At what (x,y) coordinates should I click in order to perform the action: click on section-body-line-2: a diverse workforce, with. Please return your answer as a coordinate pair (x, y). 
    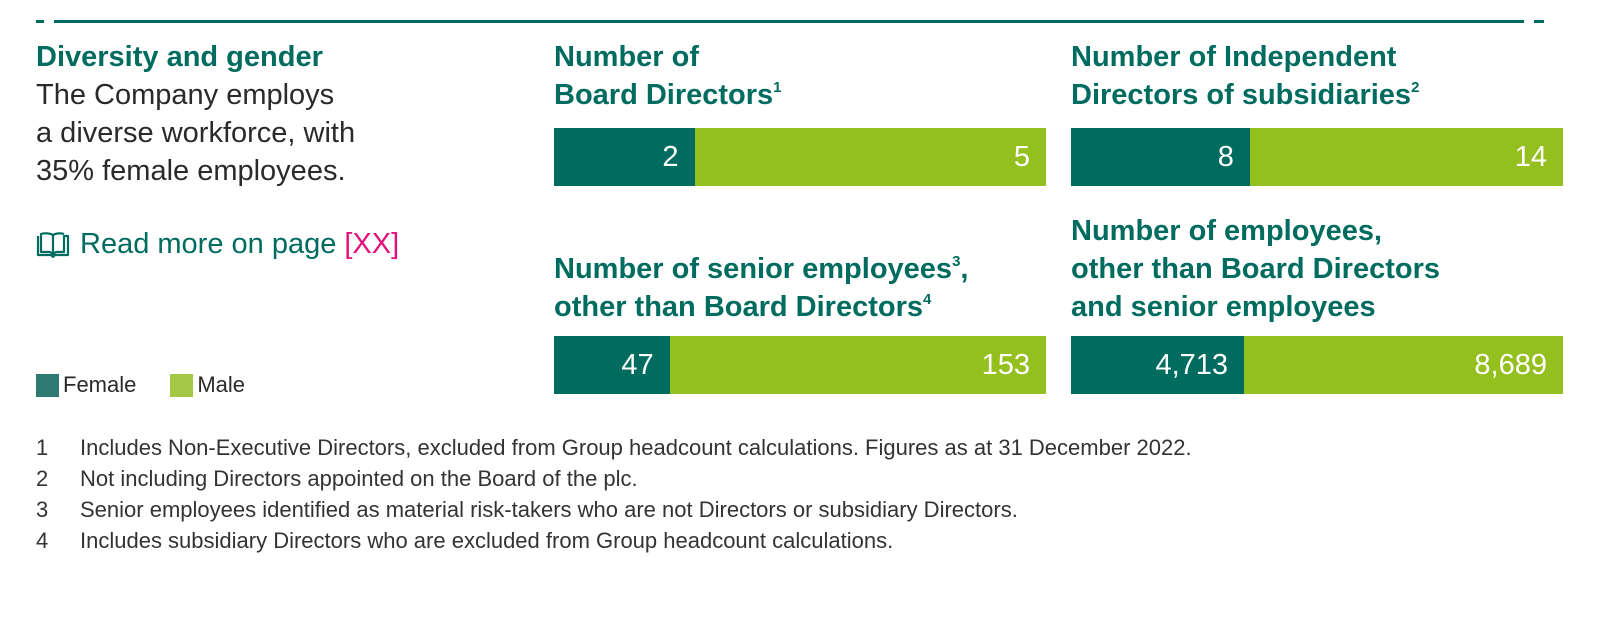
    Looking at the image, I should click on (196, 133).